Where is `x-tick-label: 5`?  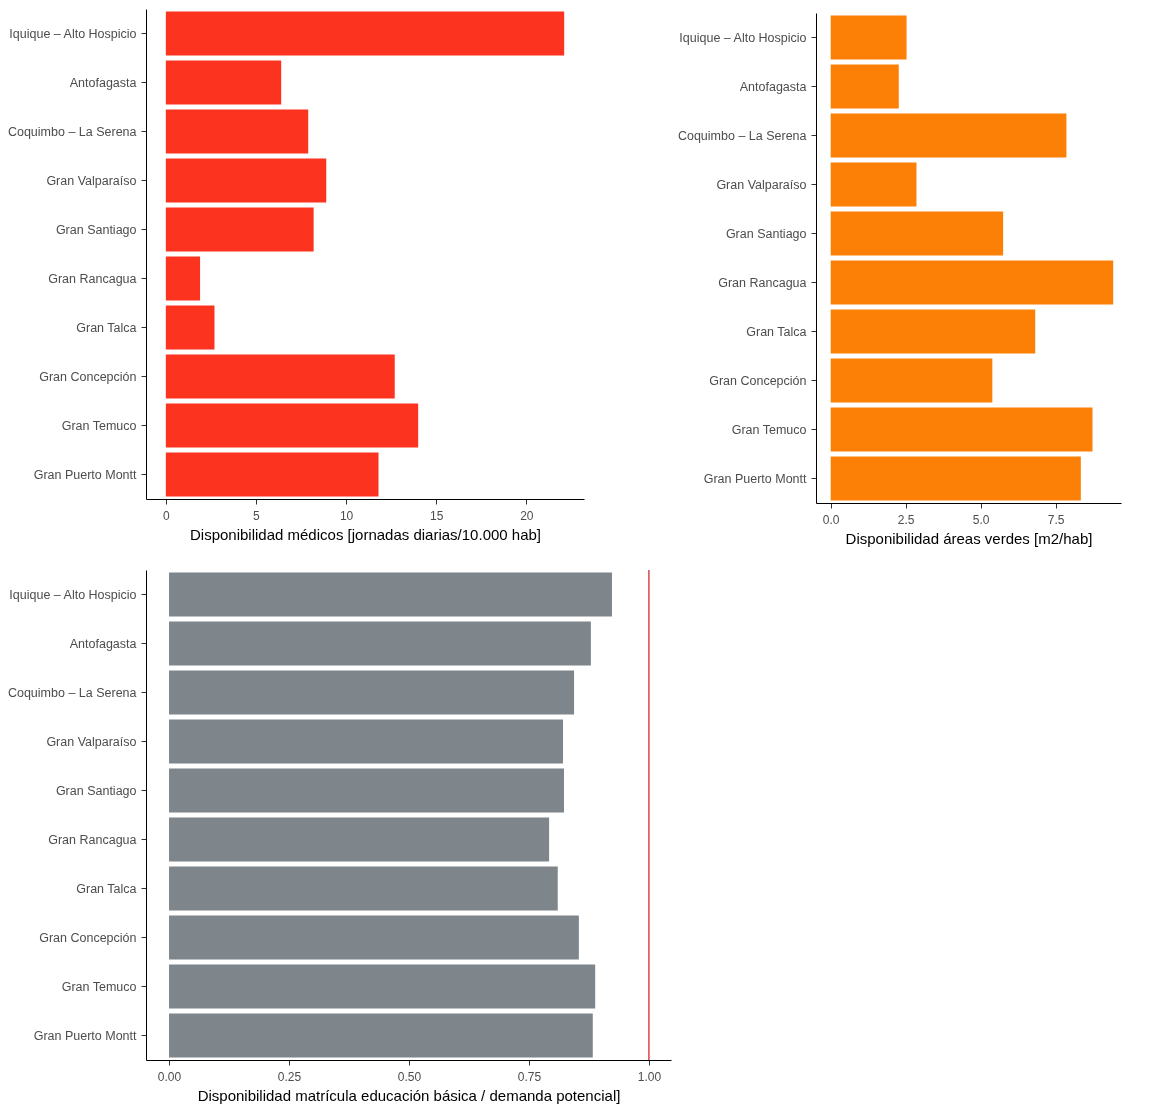 x-tick-label: 5 is located at coordinates (257, 515).